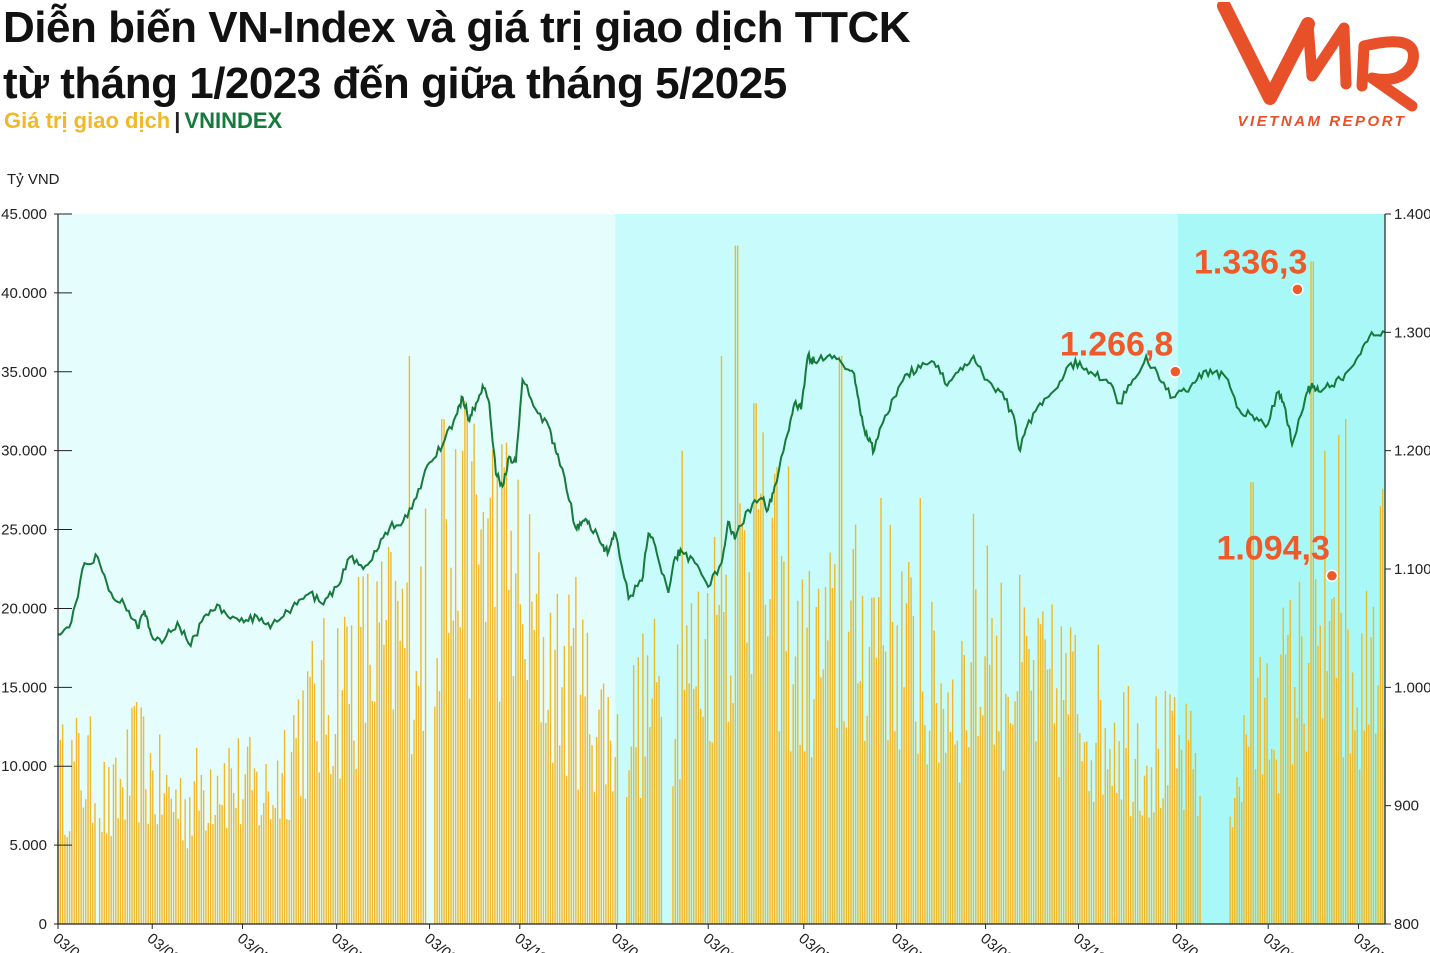 The height and width of the screenshot is (953, 1430). I want to click on y-tick-left-label: 5.000, so click(28, 845).